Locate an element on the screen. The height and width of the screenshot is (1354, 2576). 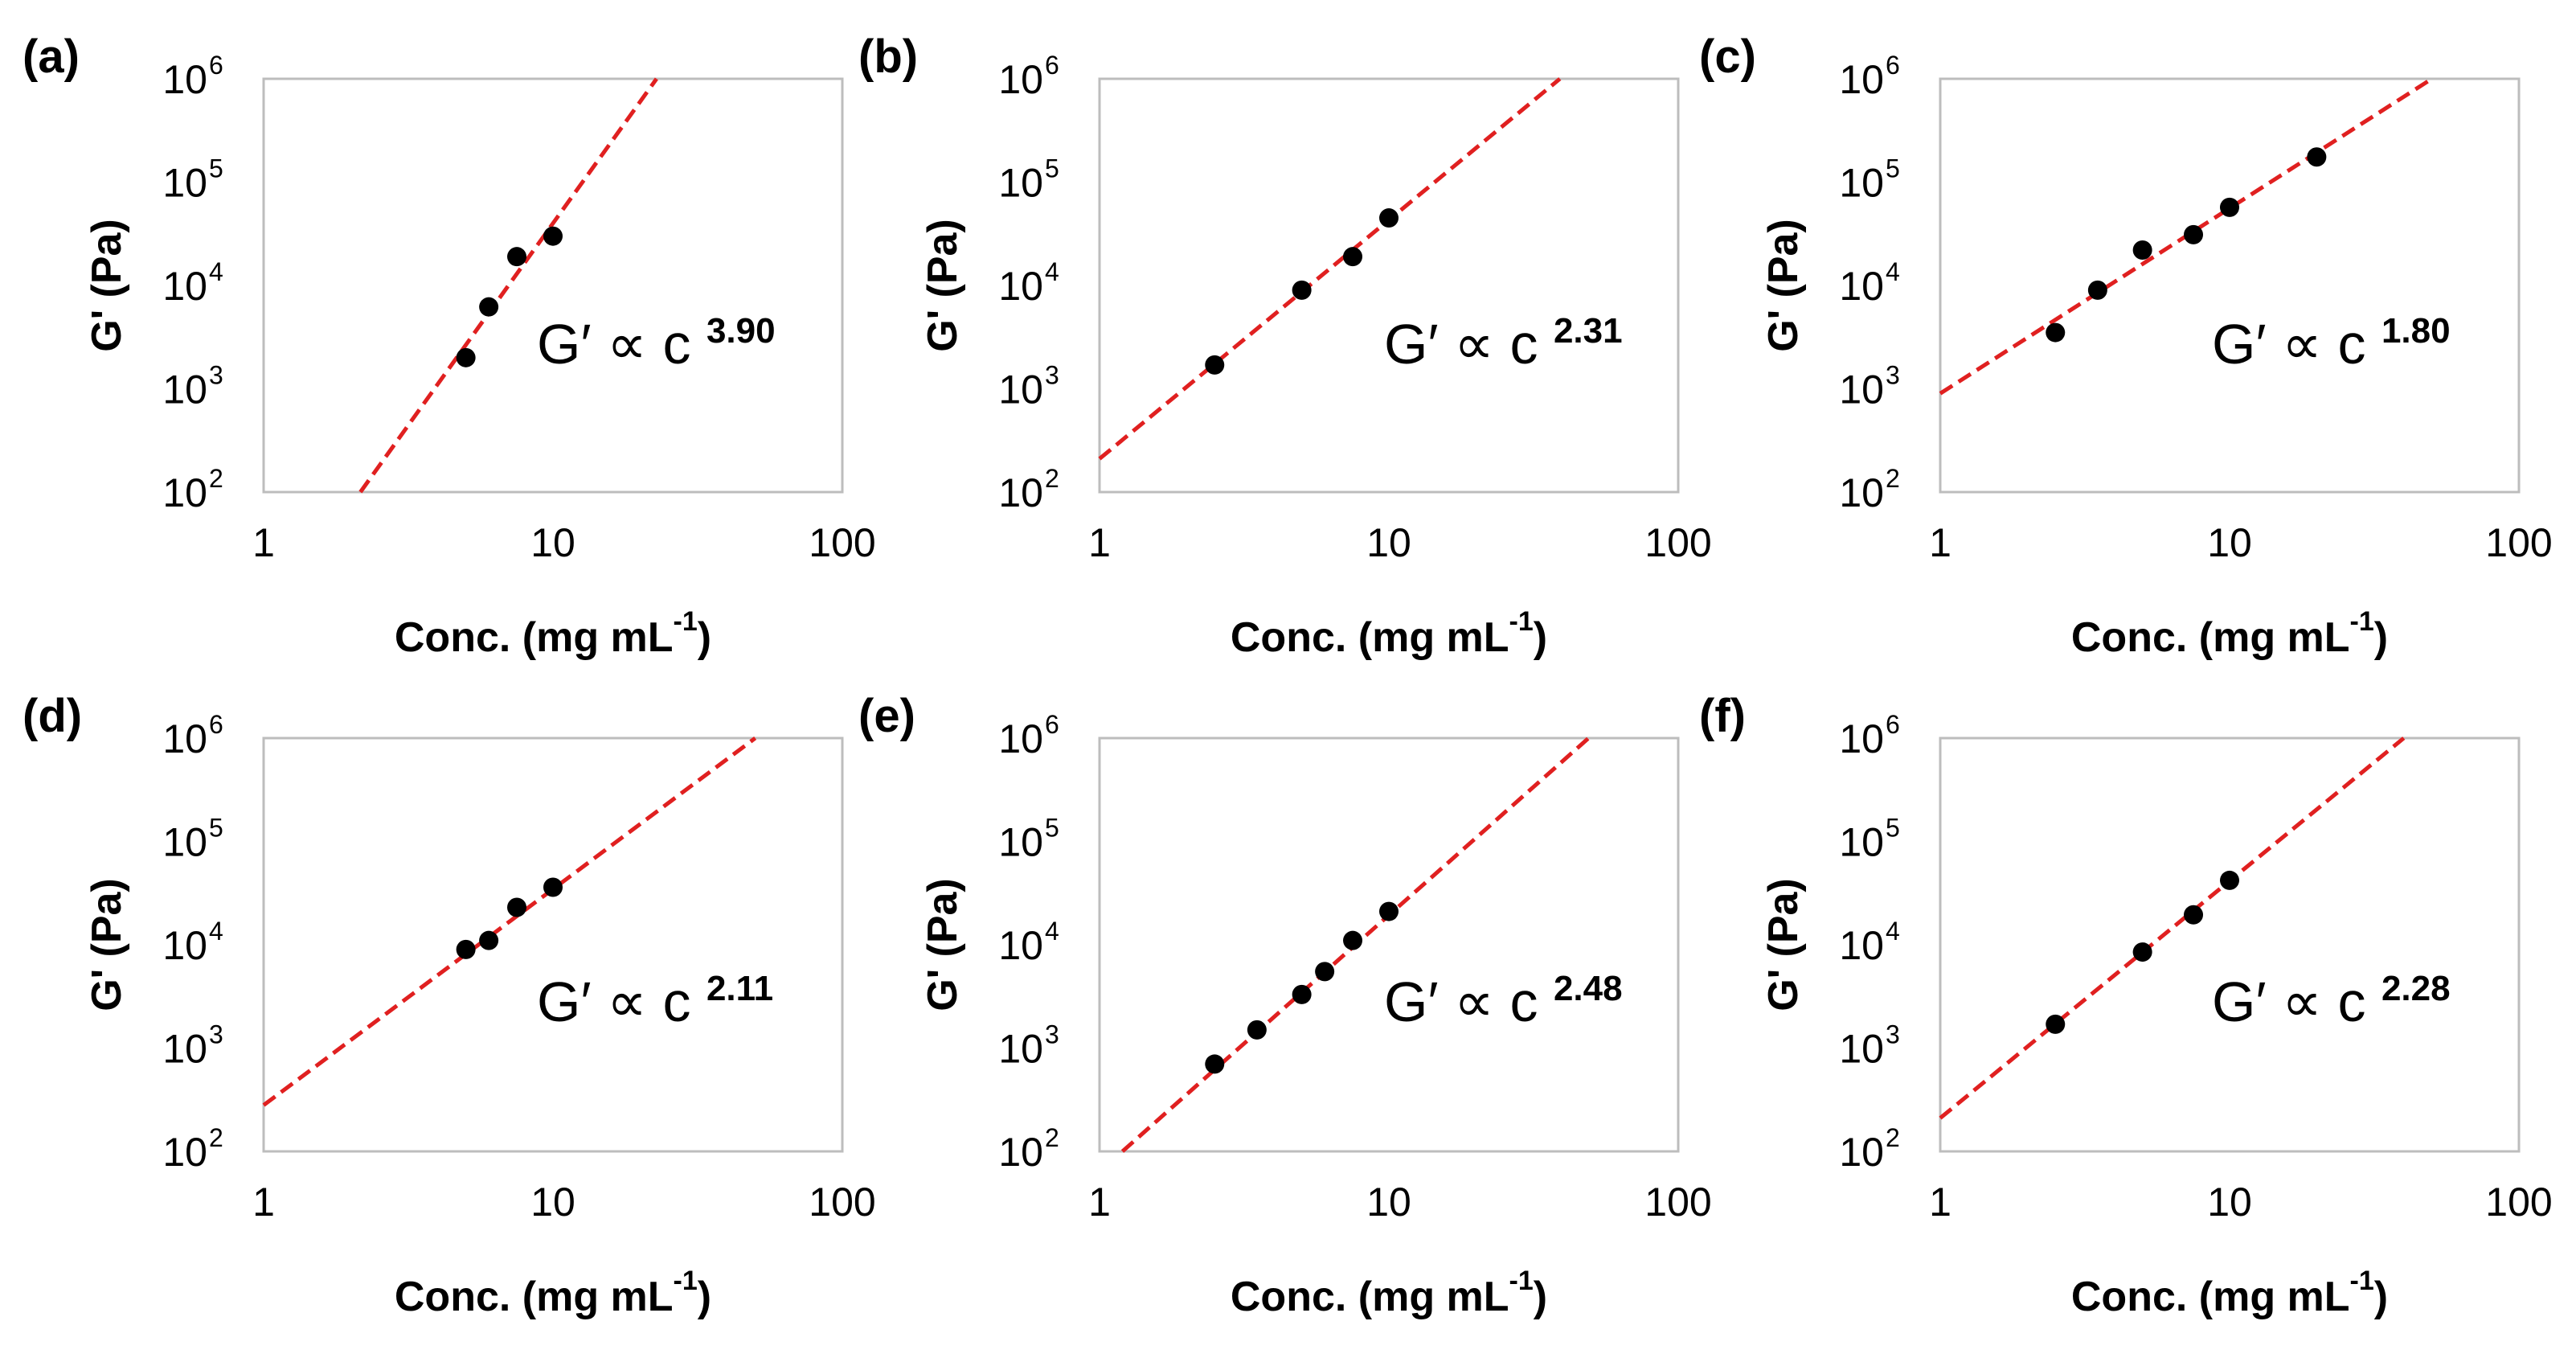
panel-letter: (e) is located at coordinates (886, 716).